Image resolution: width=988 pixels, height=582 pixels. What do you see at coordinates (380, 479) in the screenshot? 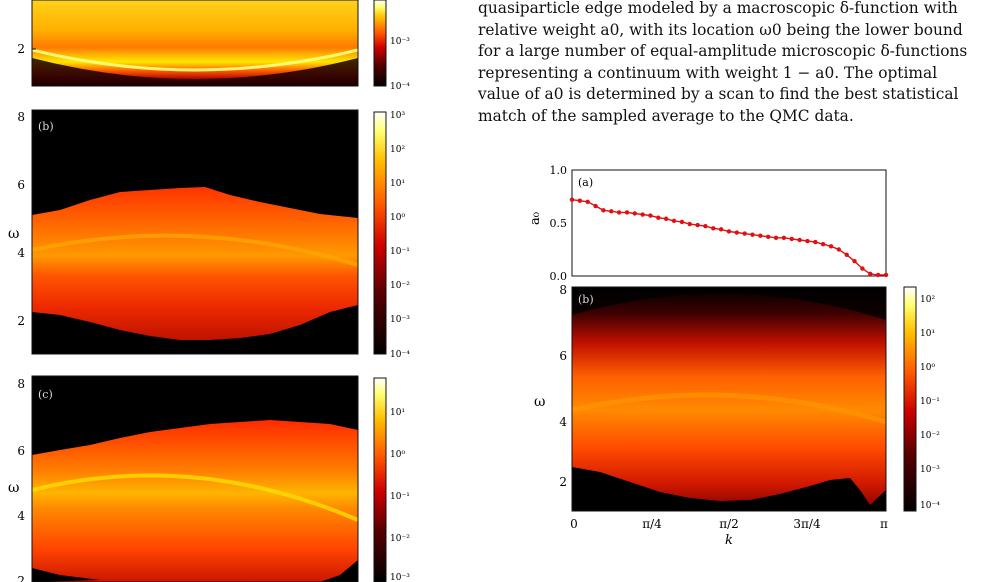
I see `panel-c-colorbar` at bounding box center [380, 479].